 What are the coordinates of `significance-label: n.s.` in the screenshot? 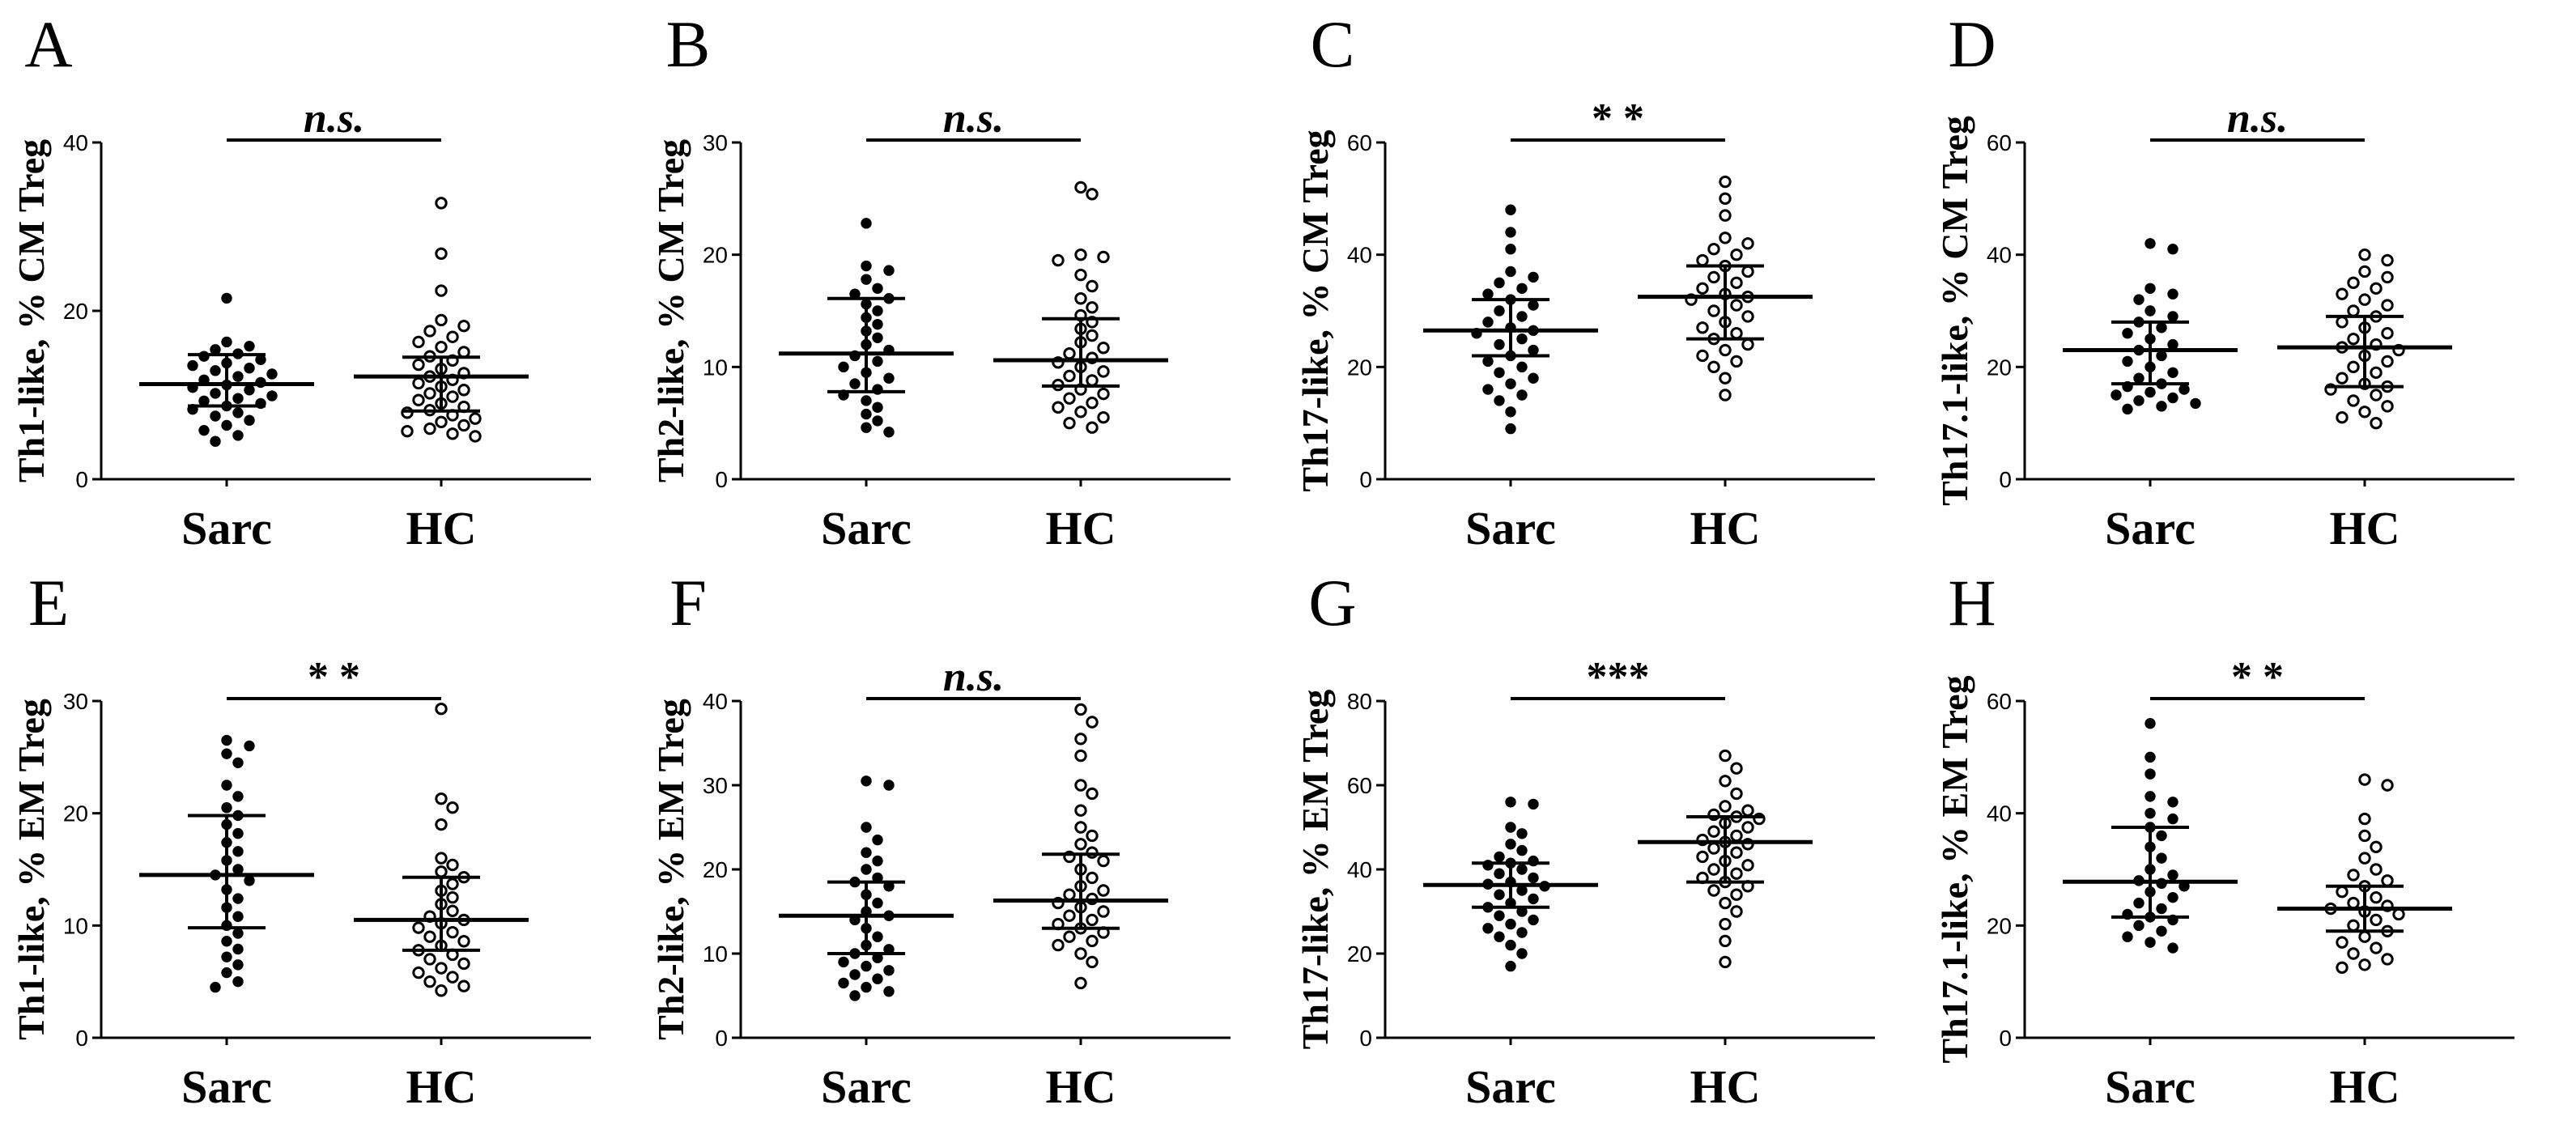 It's located at (334, 119).